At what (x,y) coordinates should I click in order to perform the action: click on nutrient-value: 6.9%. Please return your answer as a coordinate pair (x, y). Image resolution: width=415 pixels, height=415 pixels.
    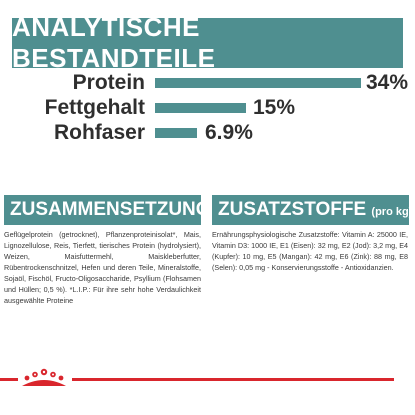
    Looking at the image, I should click on (229, 132).